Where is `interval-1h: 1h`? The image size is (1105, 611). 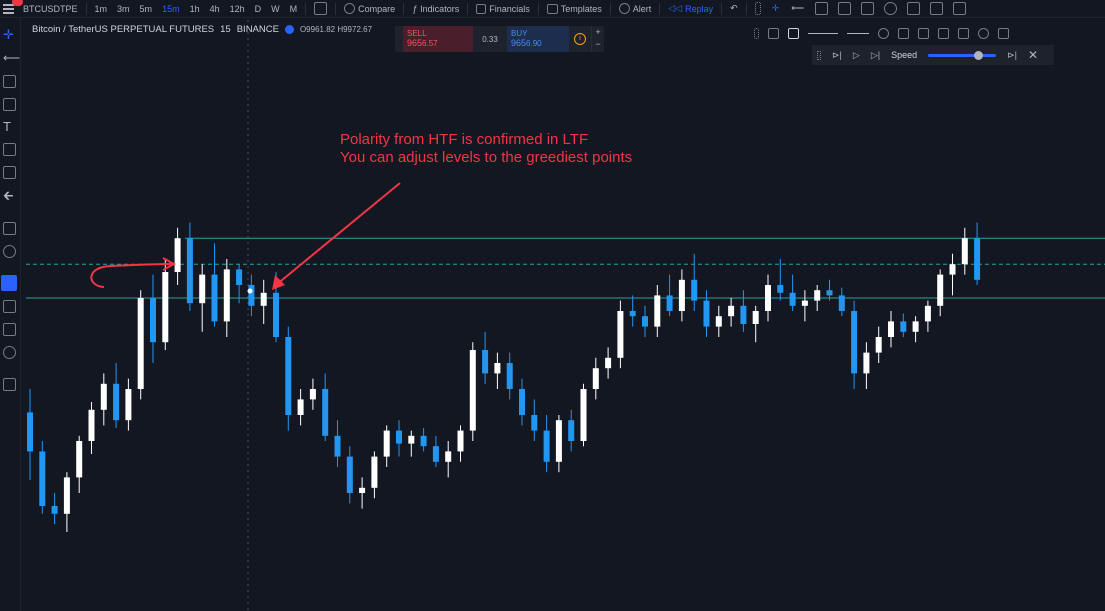 interval-1h: 1h is located at coordinates (195, 9).